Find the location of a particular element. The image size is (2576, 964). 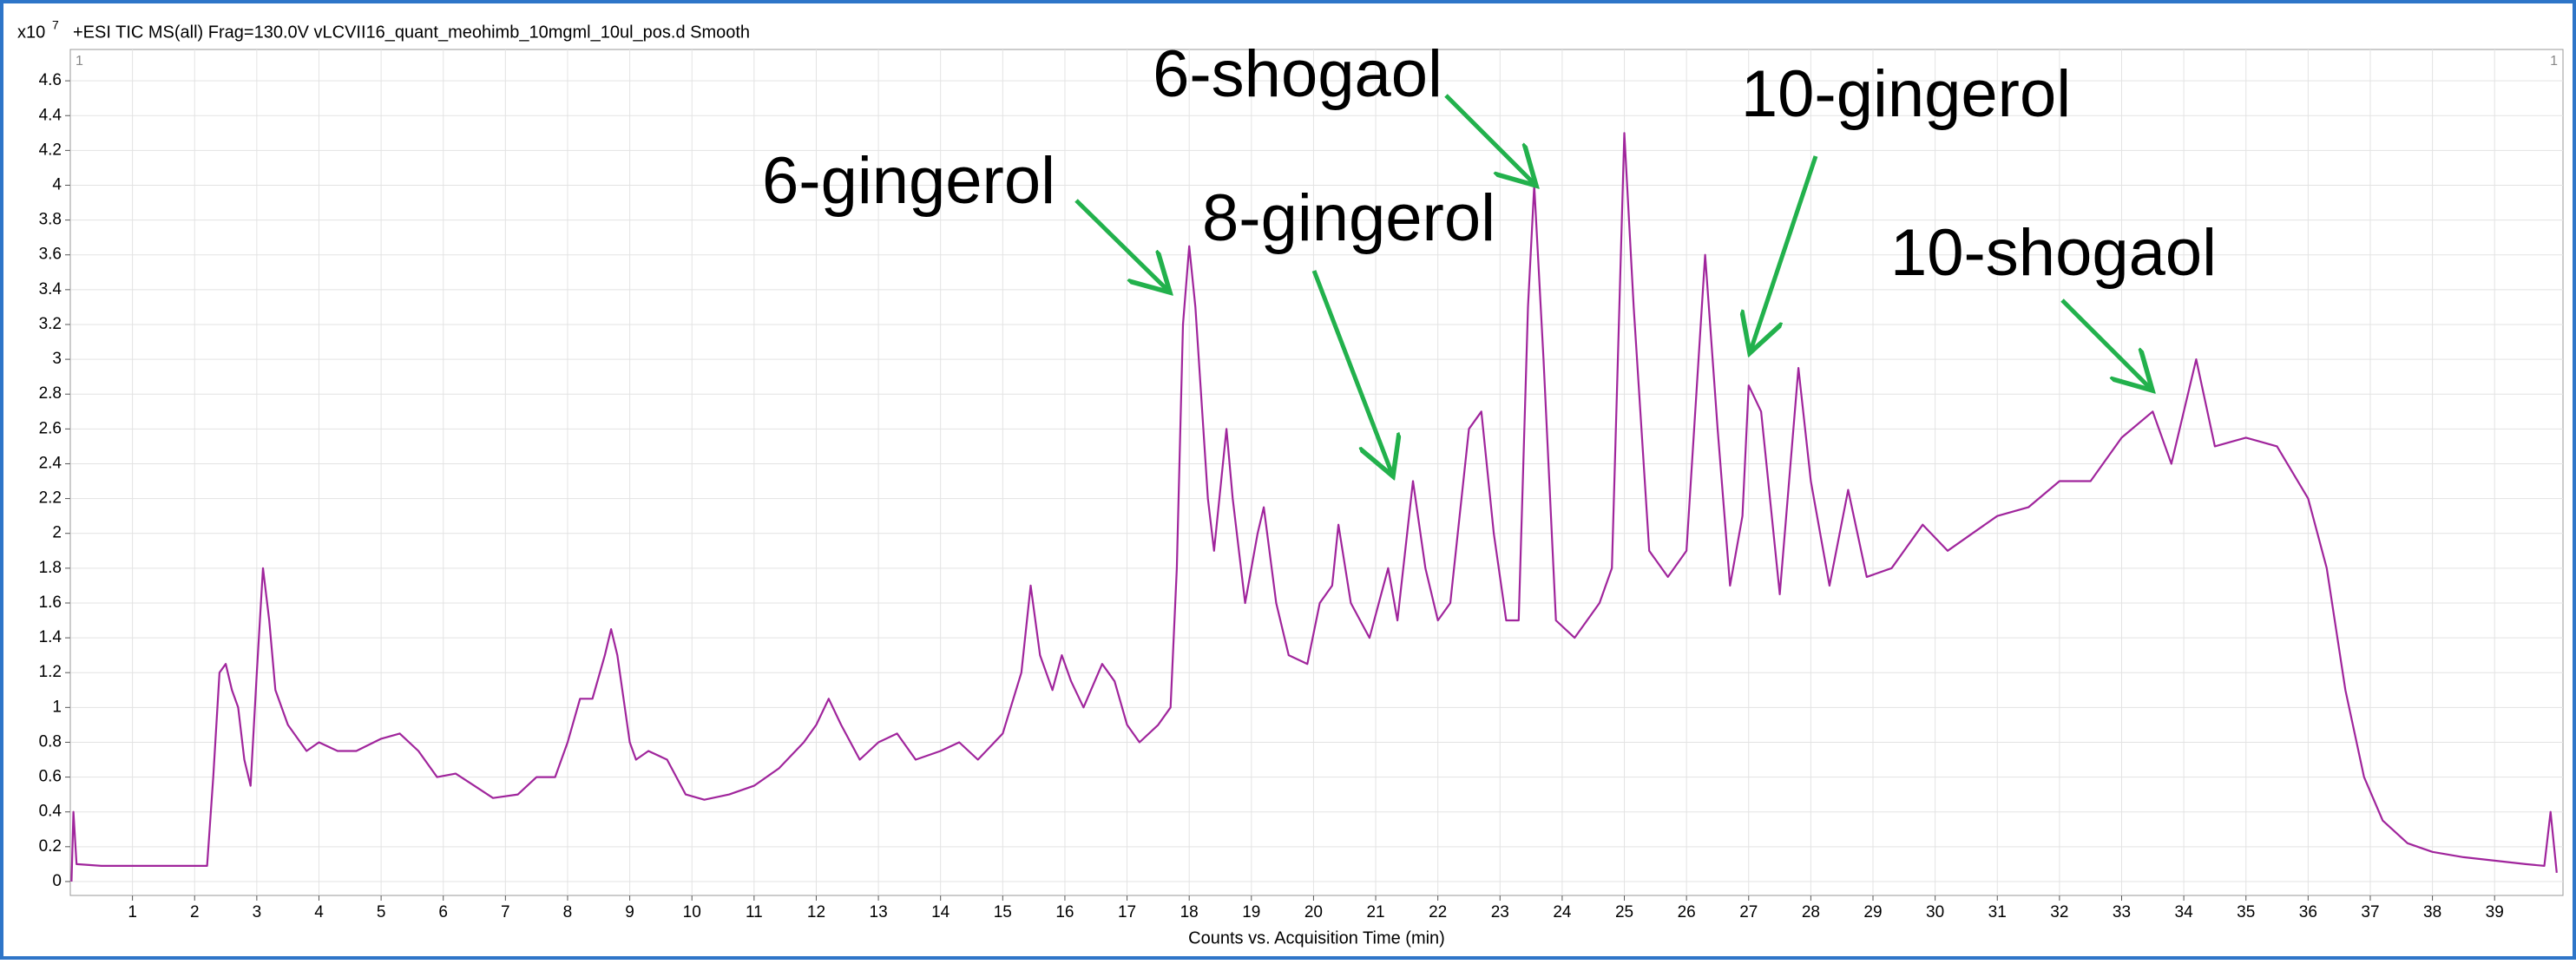

x-tick-label: 38 is located at coordinates (2432, 912).